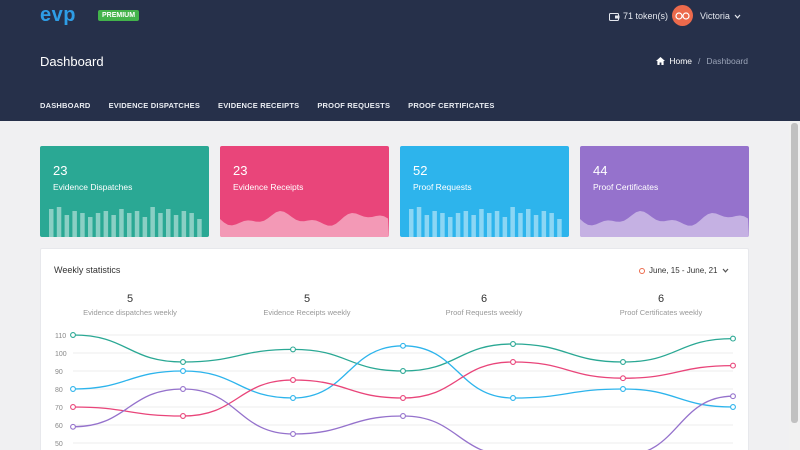  I want to click on stat-proof-certificates: 6 Proof Certificates weekly, so click(661, 305).